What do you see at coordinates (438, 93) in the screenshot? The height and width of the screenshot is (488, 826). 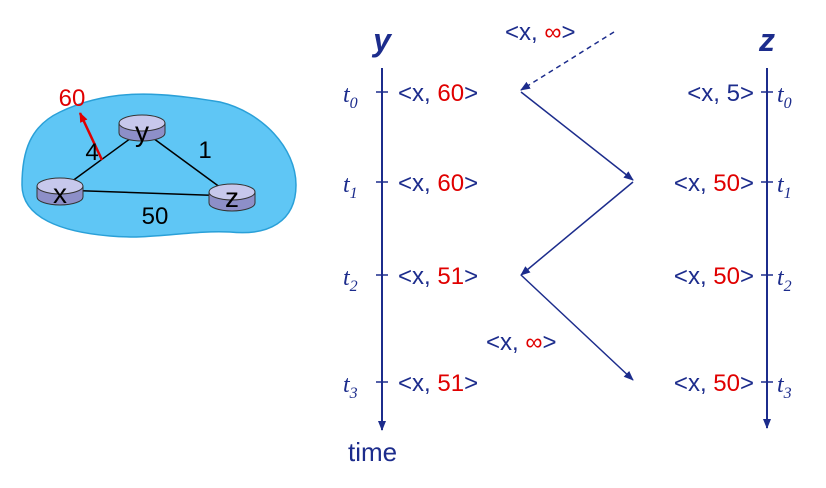 I see `y-entry-t0: <x, 60>` at bounding box center [438, 93].